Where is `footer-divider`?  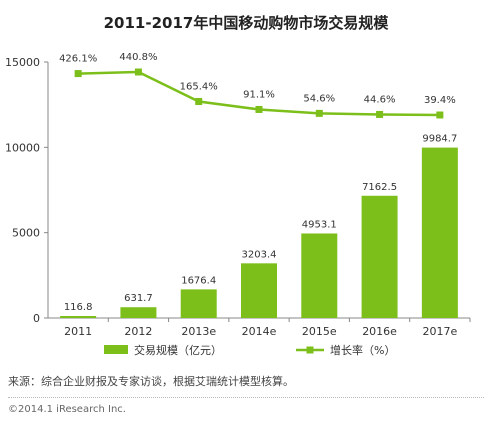
footer-divider is located at coordinates (246, 397).